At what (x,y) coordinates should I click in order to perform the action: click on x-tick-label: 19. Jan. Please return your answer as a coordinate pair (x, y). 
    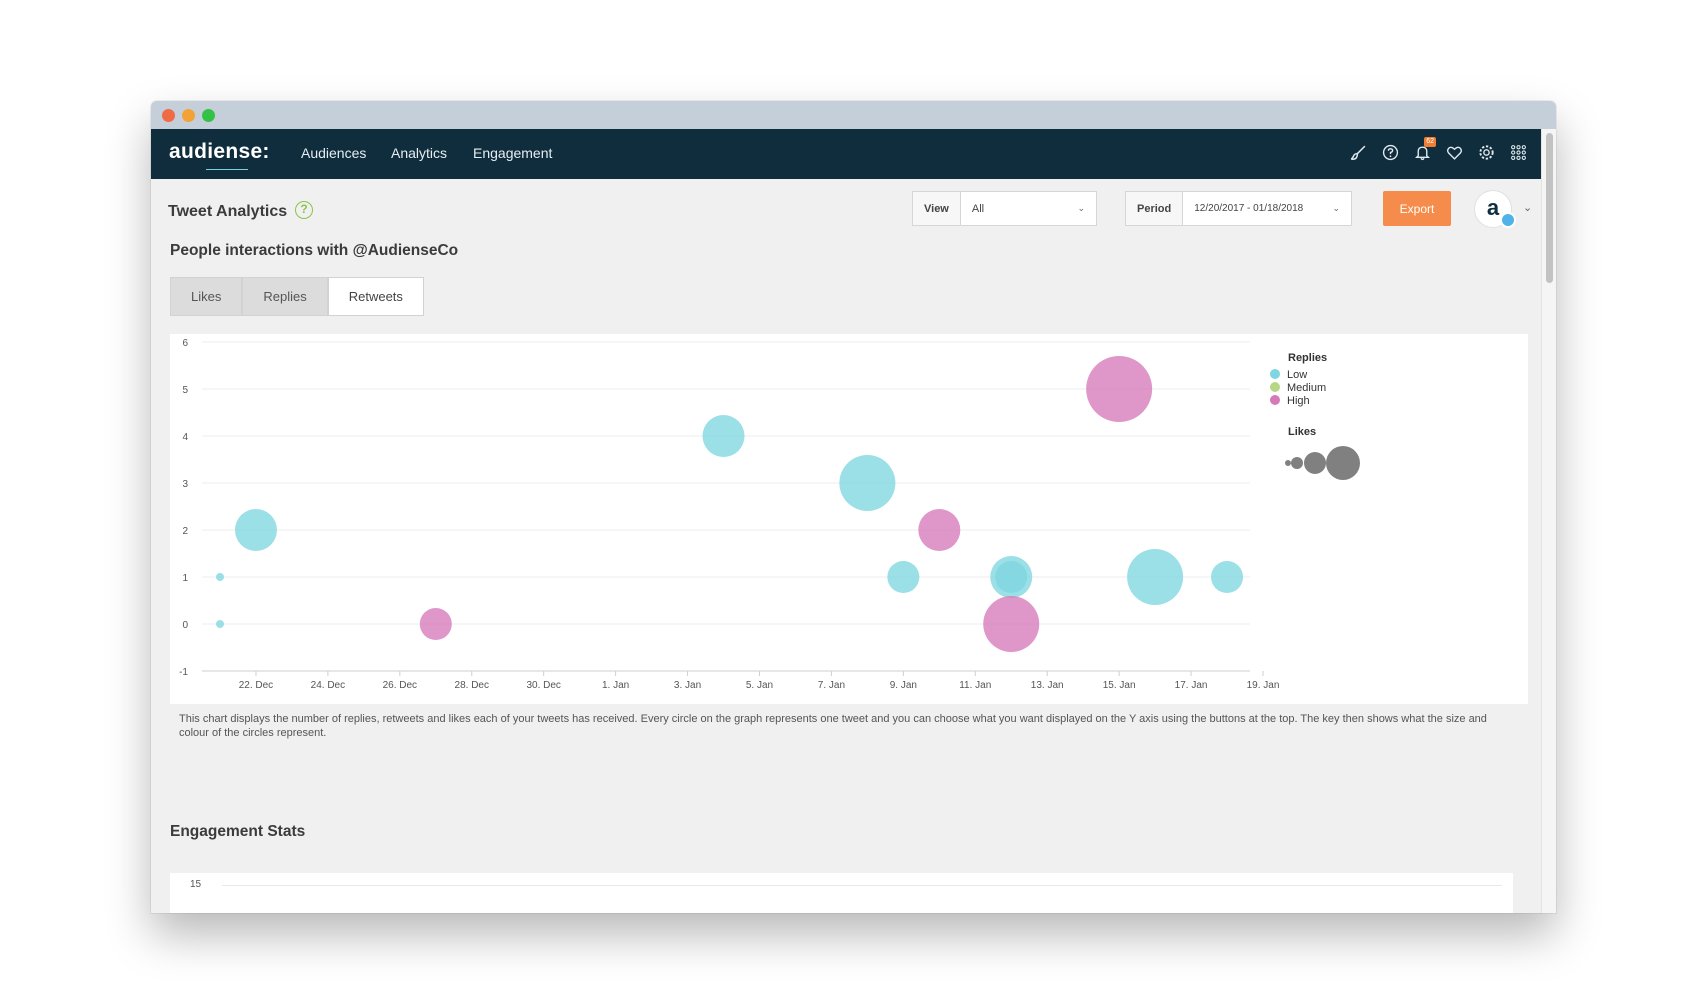
    Looking at the image, I should click on (1263, 685).